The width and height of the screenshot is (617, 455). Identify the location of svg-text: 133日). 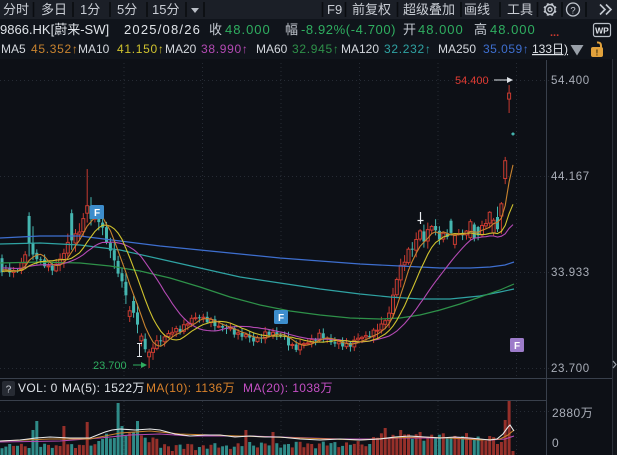
(550, 49).